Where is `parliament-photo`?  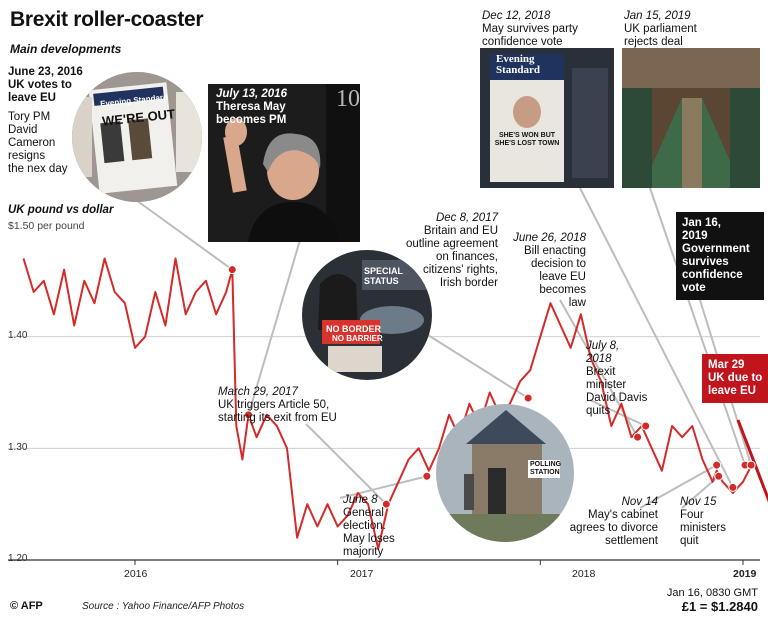
parliament-photo is located at coordinates (691, 118).